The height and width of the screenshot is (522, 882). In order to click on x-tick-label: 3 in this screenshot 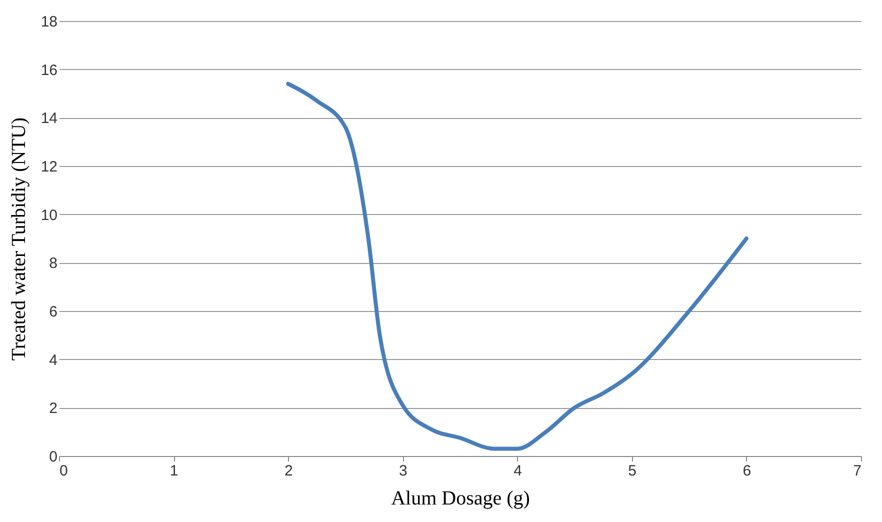, I will do `click(403, 471)`.